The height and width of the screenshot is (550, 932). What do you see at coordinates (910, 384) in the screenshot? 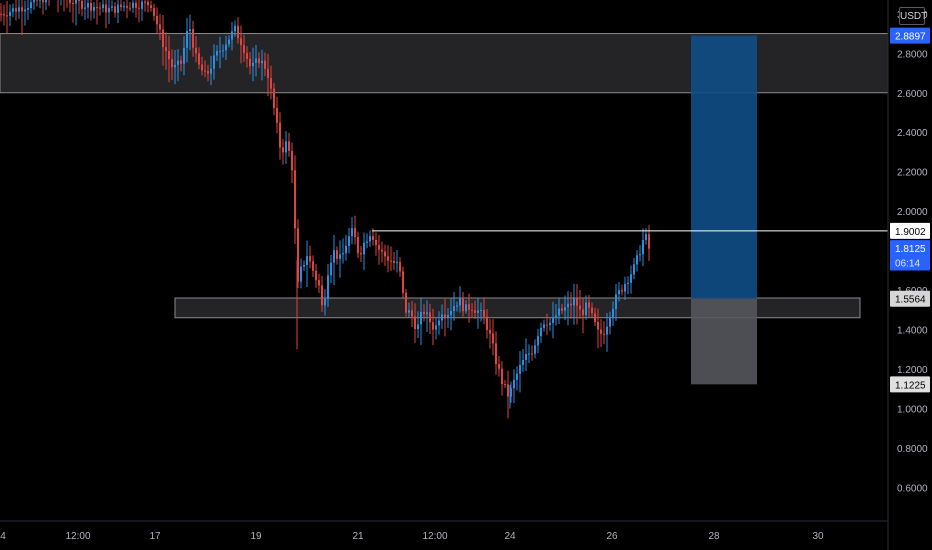
I see `price-label-box` at bounding box center [910, 384].